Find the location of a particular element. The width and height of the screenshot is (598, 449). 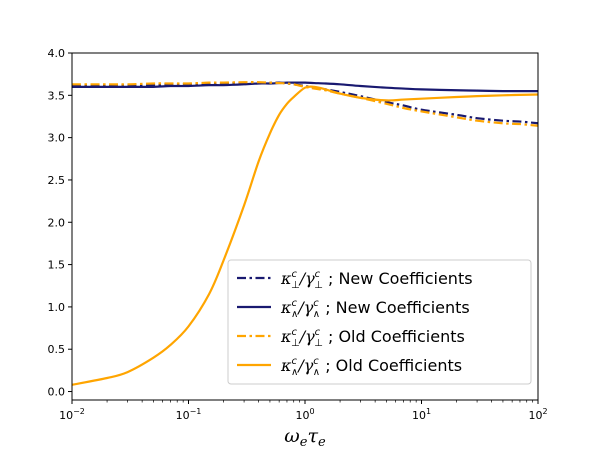

x-tick-label: 10⁰ is located at coordinates (304, 414).